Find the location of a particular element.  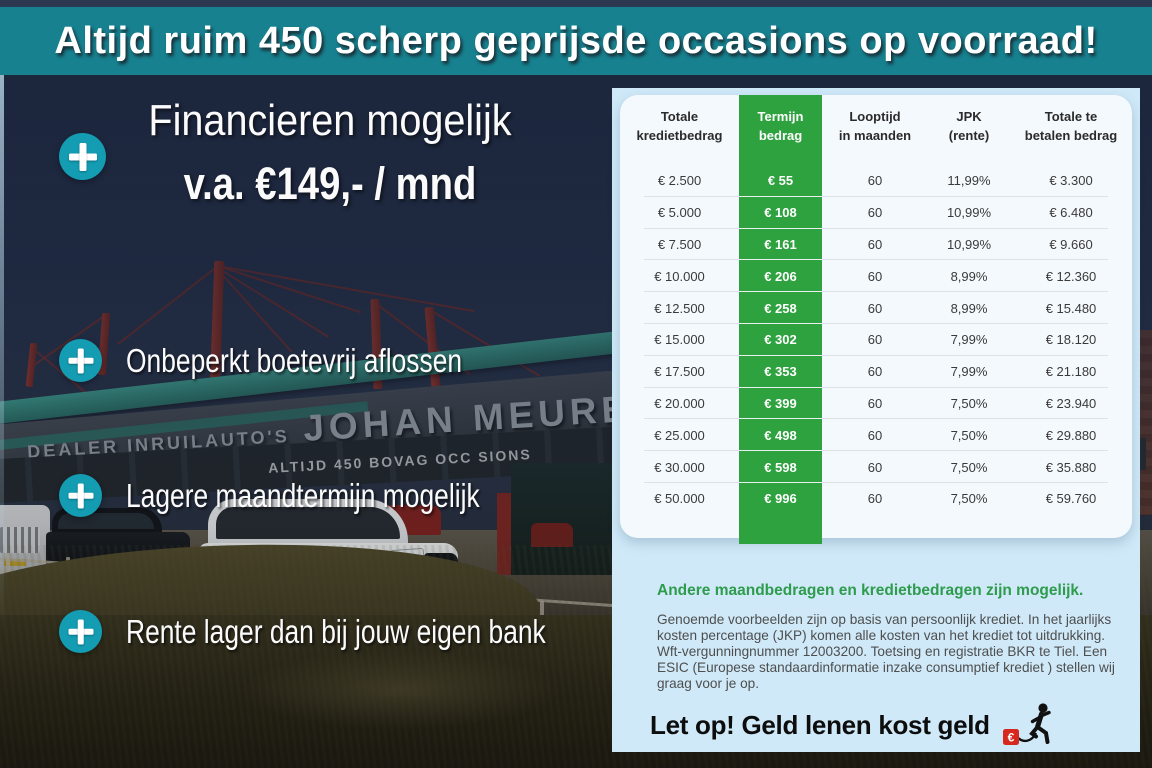

table-cell: € 18.120 is located at coordinates (1071, 340).